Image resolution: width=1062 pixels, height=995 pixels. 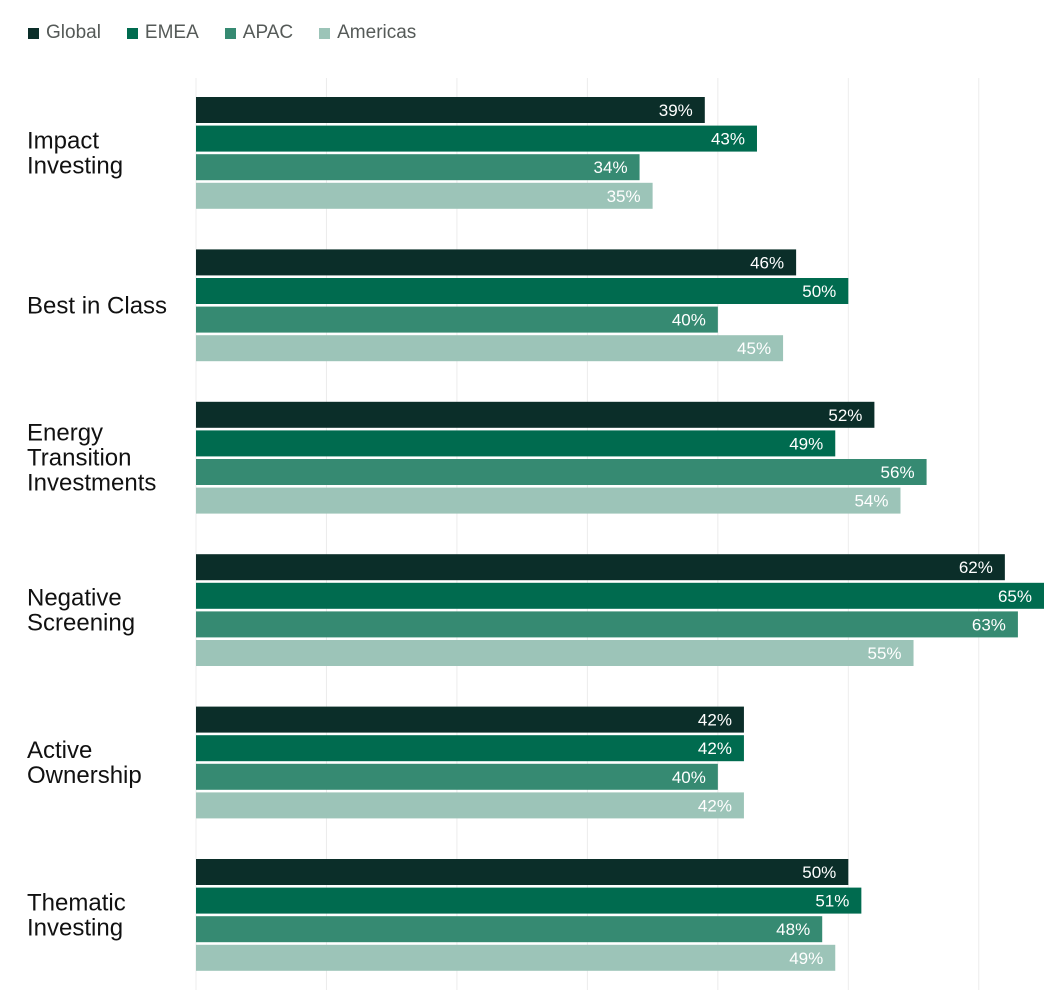 What do you see at coordinates (63, 140) in the screenshot?
I see `category-label-line: Impact` at bounding box center [63, 140].